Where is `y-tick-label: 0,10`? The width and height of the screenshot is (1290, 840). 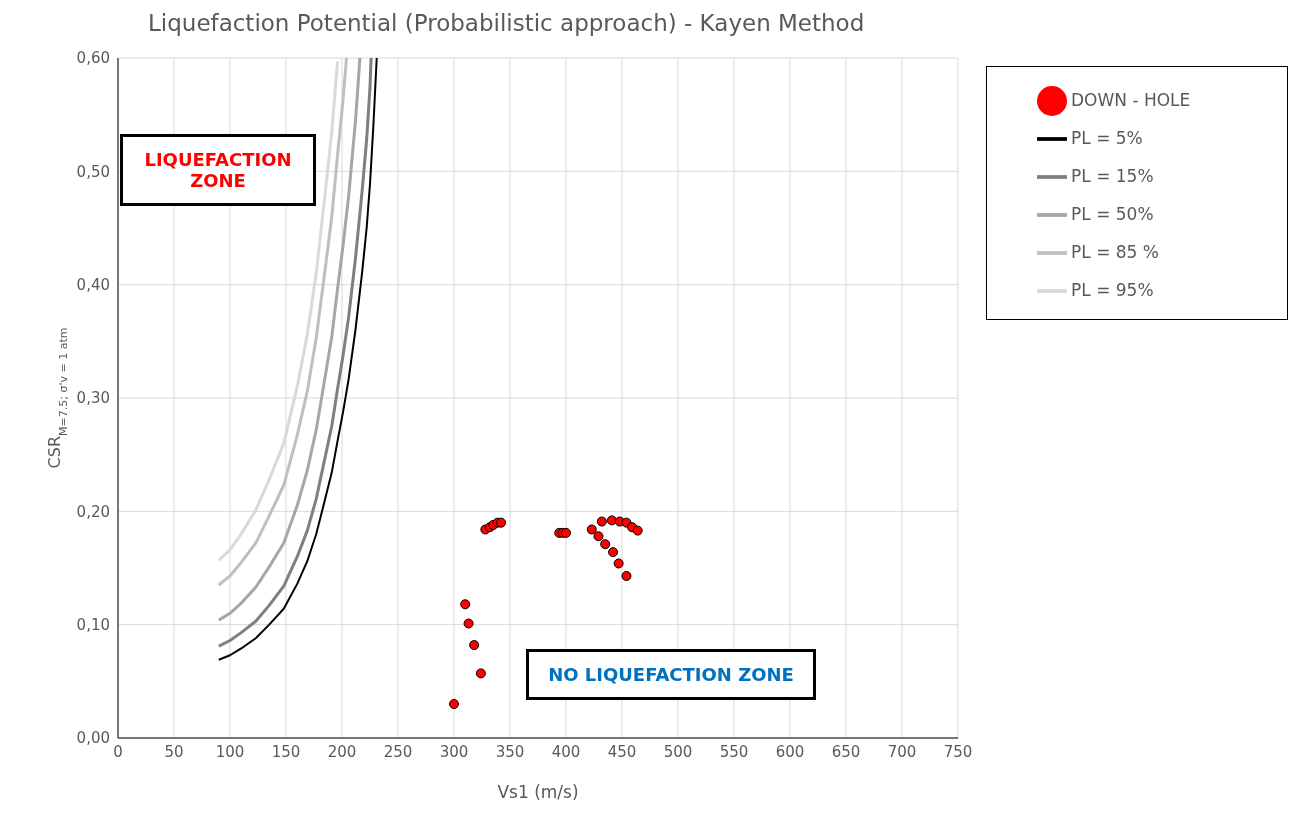 y-tick-label: 0,10 is located at coordinates (93, 624).